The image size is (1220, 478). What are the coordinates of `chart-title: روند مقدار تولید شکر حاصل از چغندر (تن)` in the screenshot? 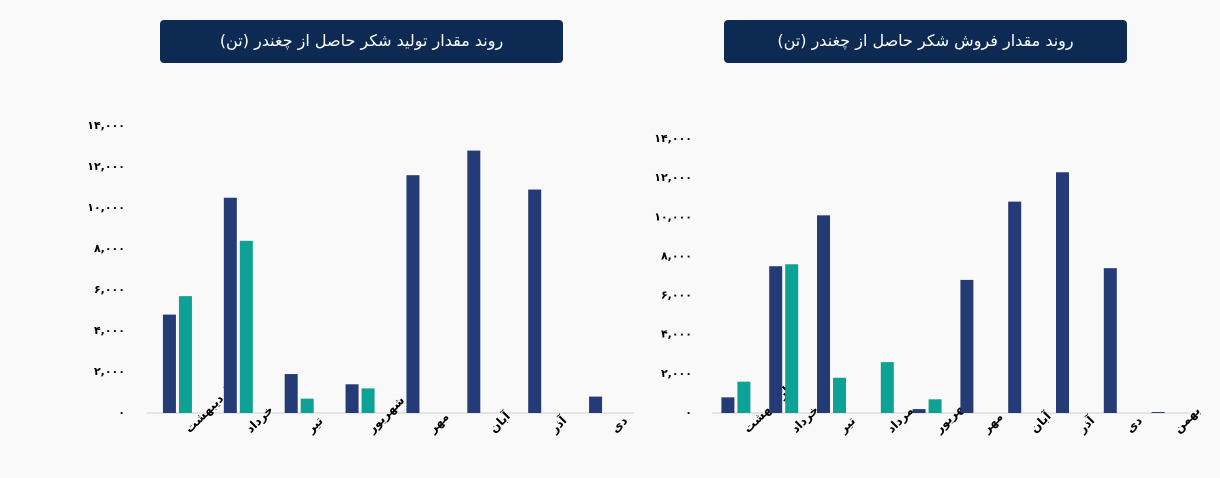 It's located at (361, 41).